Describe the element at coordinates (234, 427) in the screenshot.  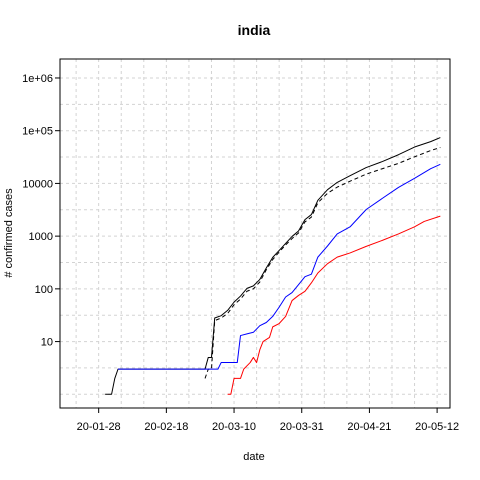
I see `x-tick-label: 20-03-10` at that location.